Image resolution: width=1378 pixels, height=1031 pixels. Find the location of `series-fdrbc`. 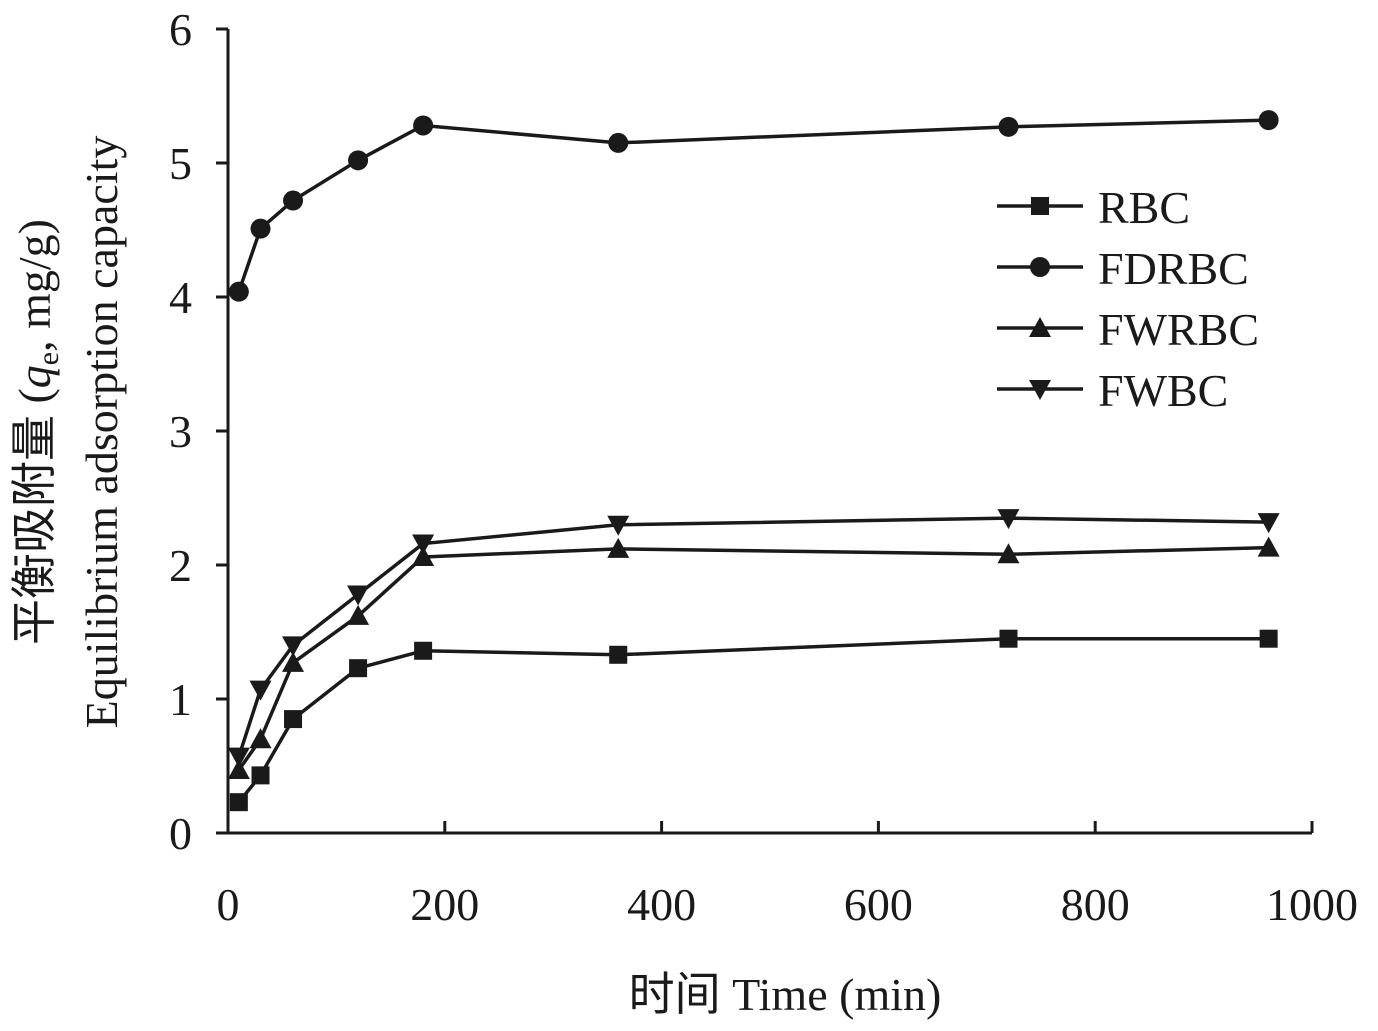

series-fdrbc is located at coordinates (753, 206).